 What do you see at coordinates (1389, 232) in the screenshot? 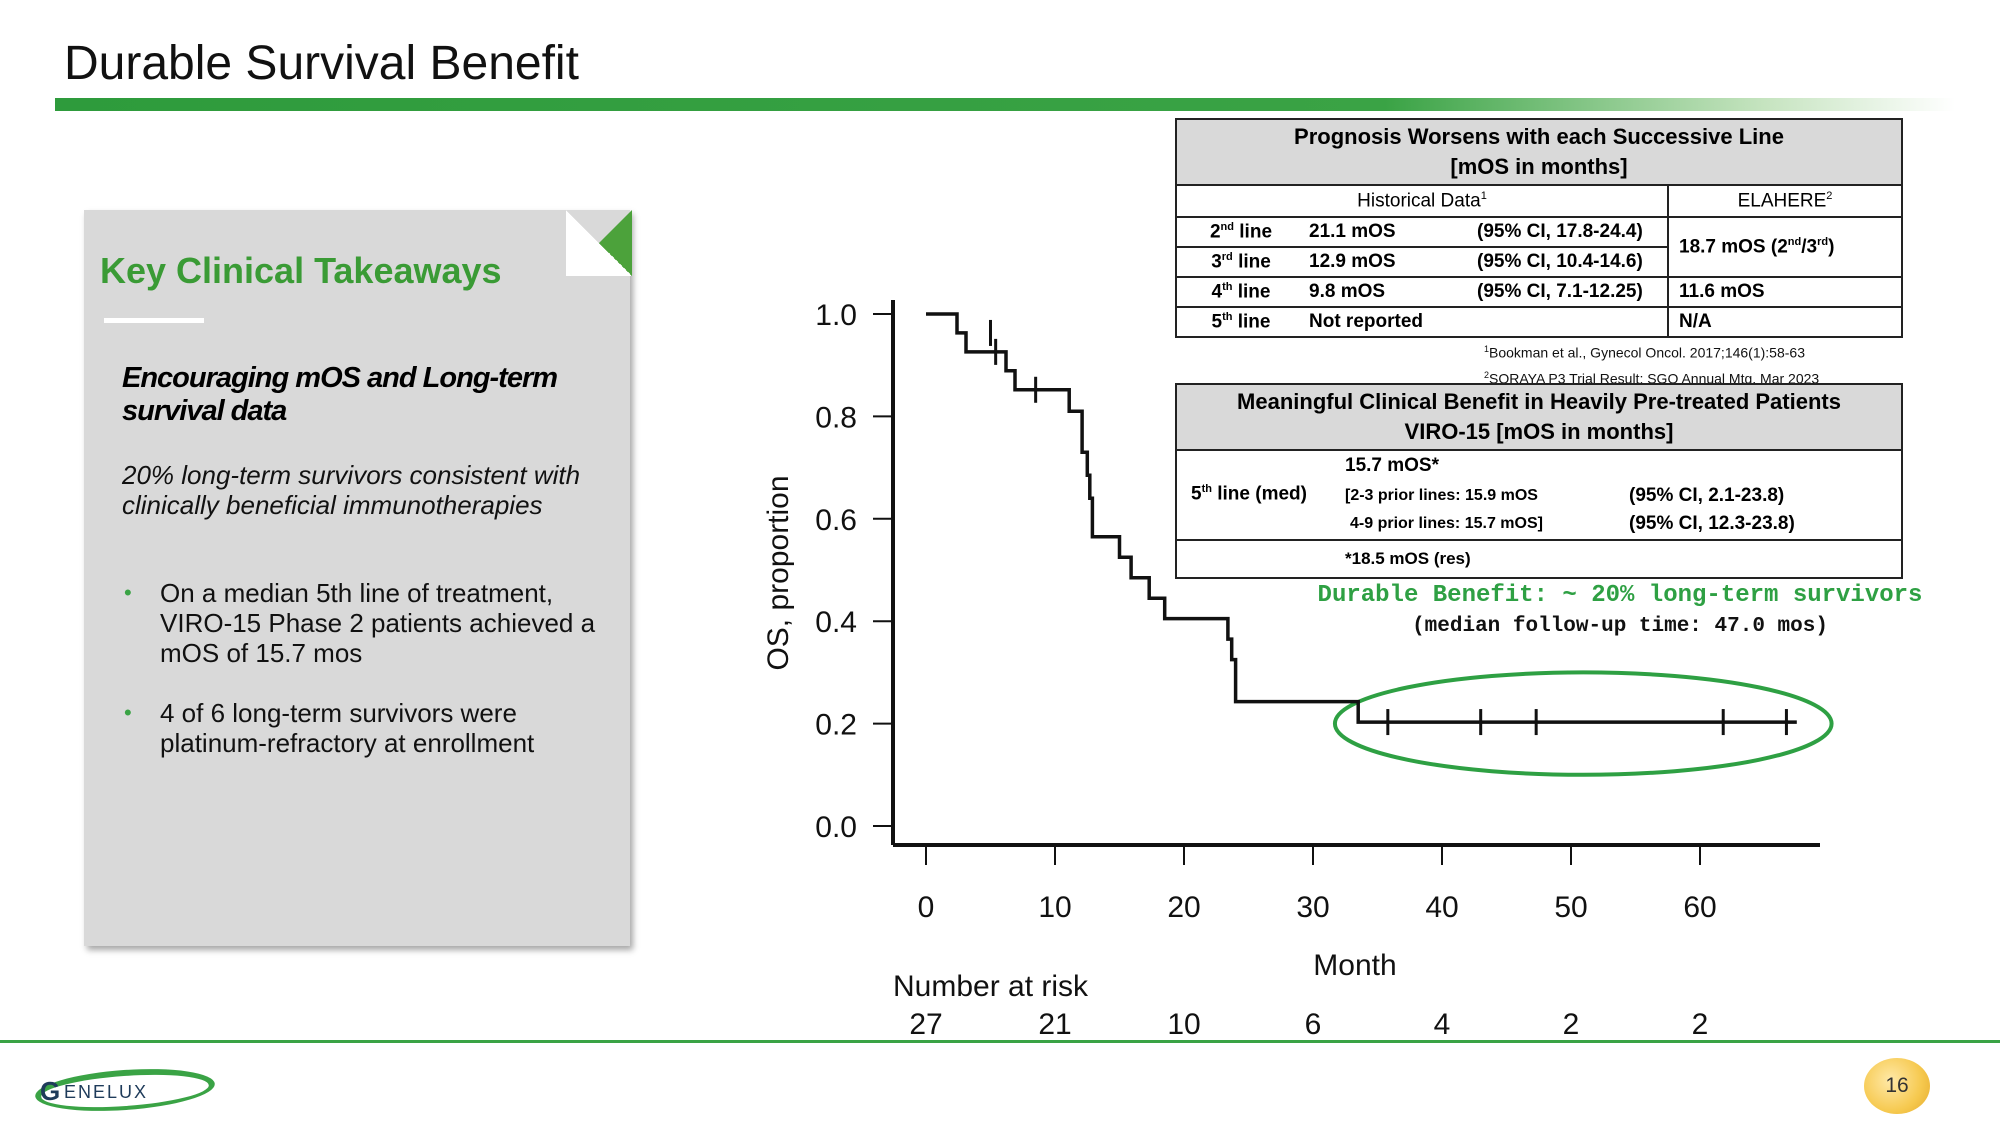
I see `mos-cell: 21.1 mOS` at bounding box center [1389, 232].